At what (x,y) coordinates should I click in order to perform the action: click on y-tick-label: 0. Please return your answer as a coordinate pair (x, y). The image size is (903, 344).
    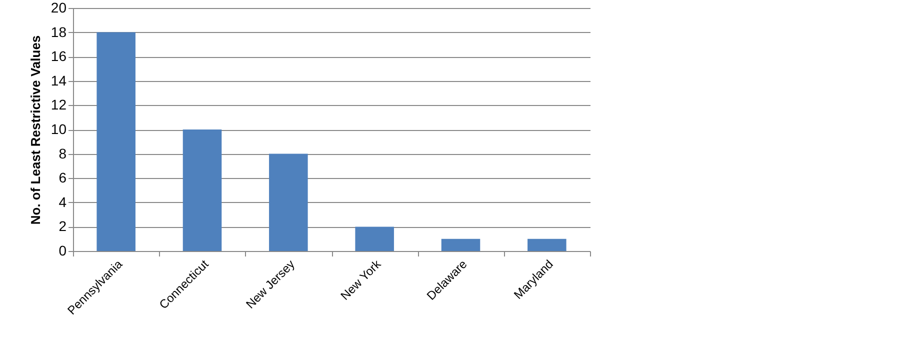
    Looking at the image, I should click on (62, 250).